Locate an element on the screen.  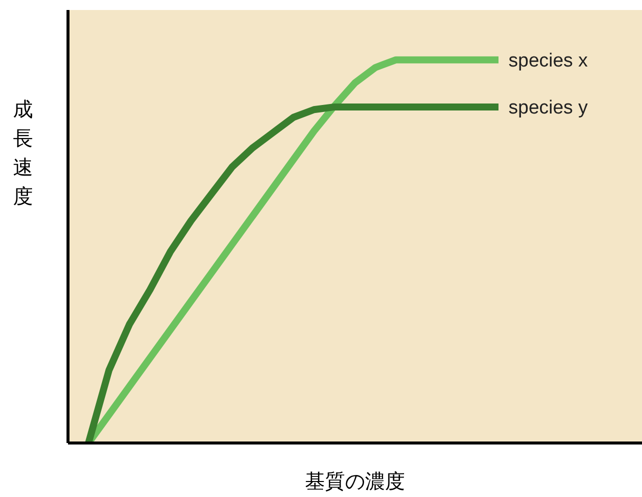
y-axis-title: 成長速度 is located at coordinates (23, 153).